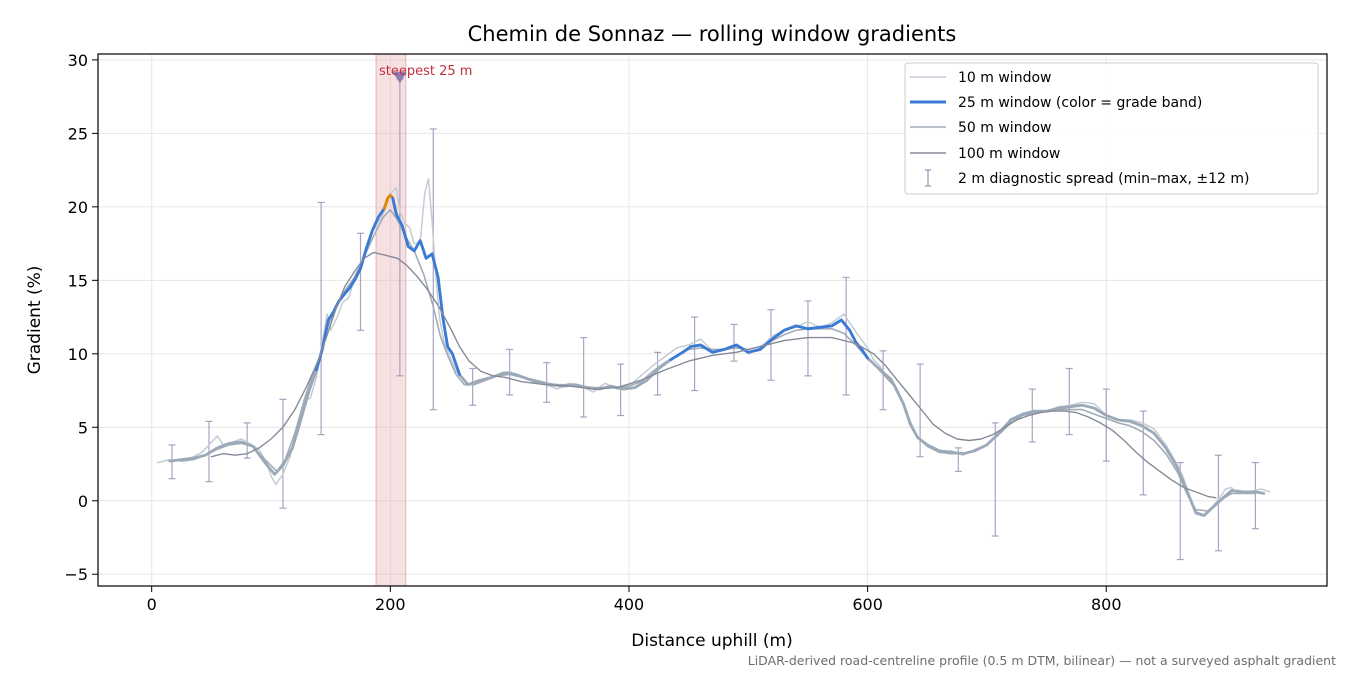 The height and width of the screenshot is (675, 1350). Describe the element at coordinates (35, 320) in the screenshot. I see `y-axis-title: Gradient (%)` at that location.